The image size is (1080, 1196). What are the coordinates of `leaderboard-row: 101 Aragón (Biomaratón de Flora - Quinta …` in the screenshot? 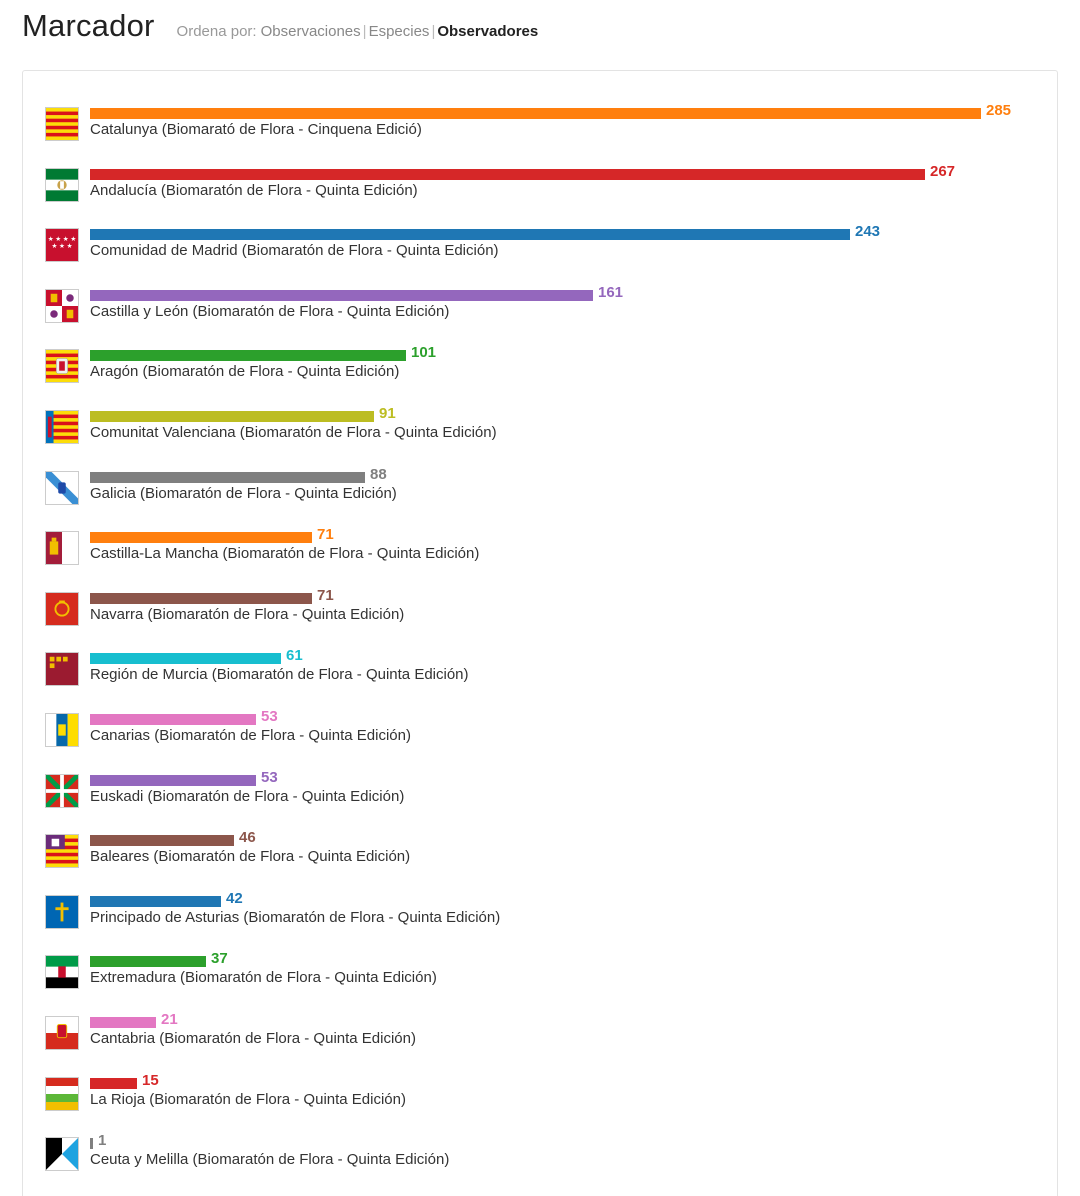 It's located at (538, 366).